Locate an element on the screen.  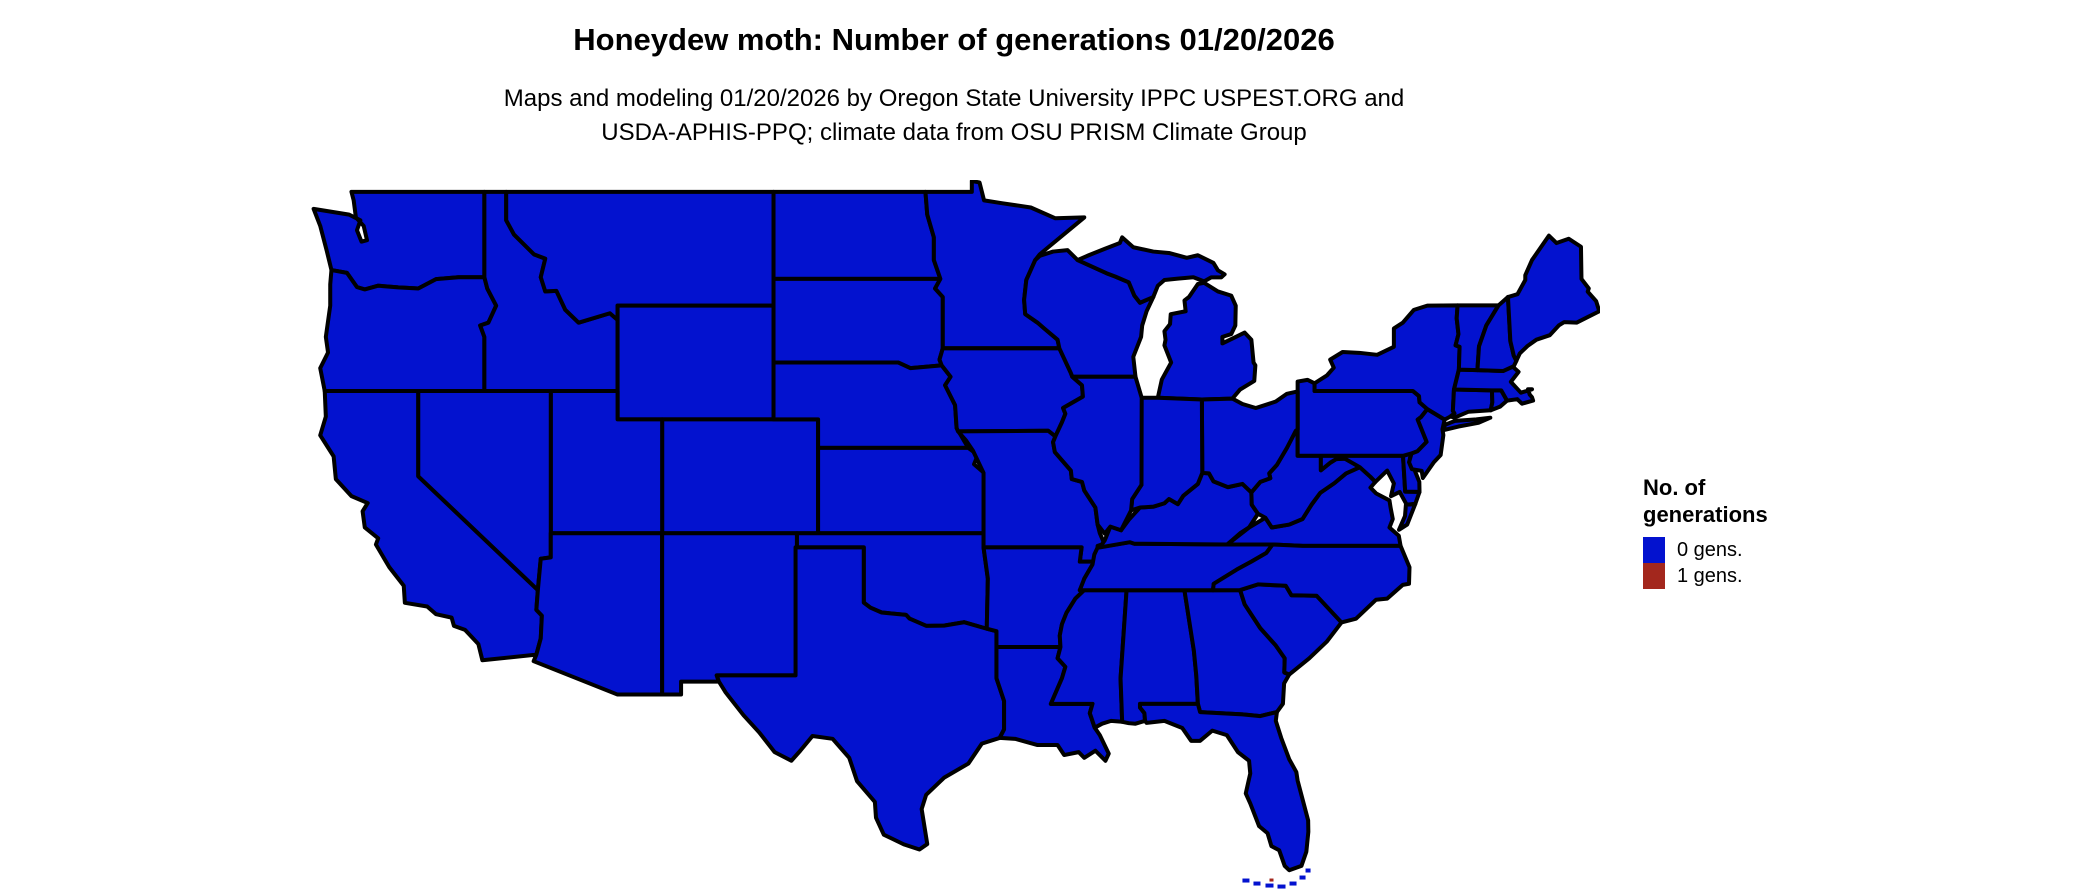
state-nc is located at coordinates (1311, 583).